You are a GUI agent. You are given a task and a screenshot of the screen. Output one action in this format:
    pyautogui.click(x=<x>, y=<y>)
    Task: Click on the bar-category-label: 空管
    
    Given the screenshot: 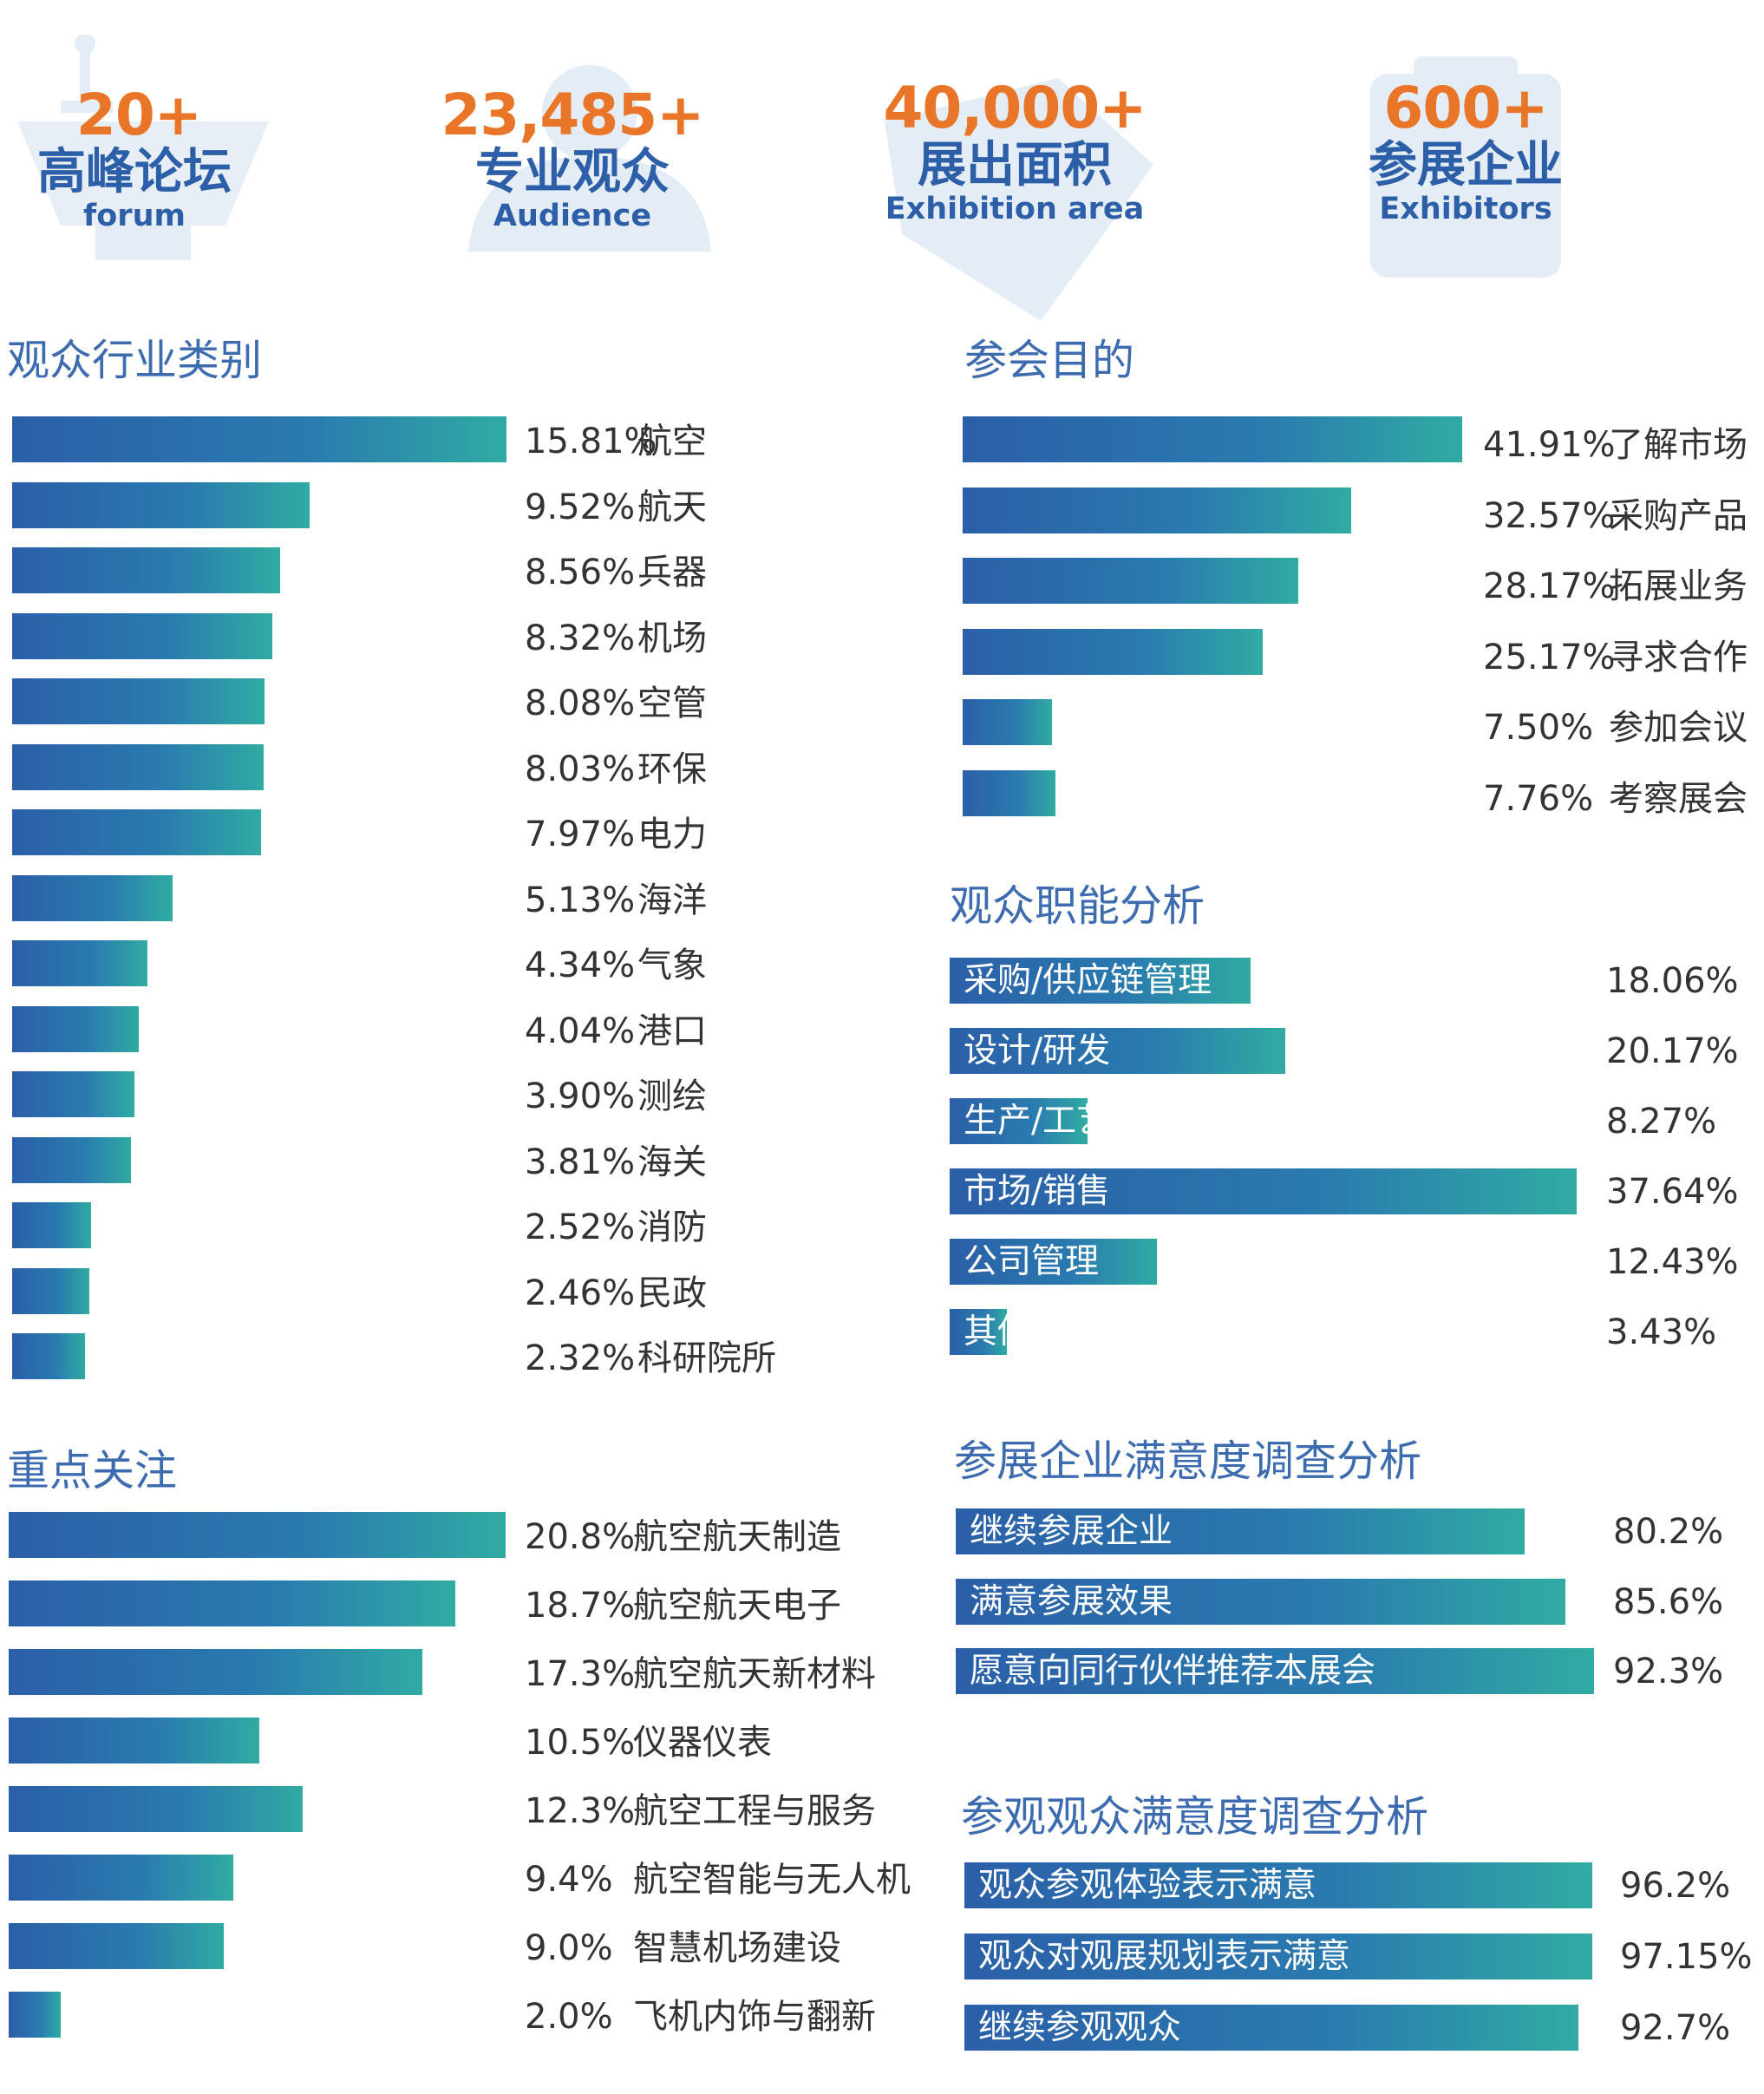 What is the action you would take?
    pyautogui.click(x=672, y=703)
    